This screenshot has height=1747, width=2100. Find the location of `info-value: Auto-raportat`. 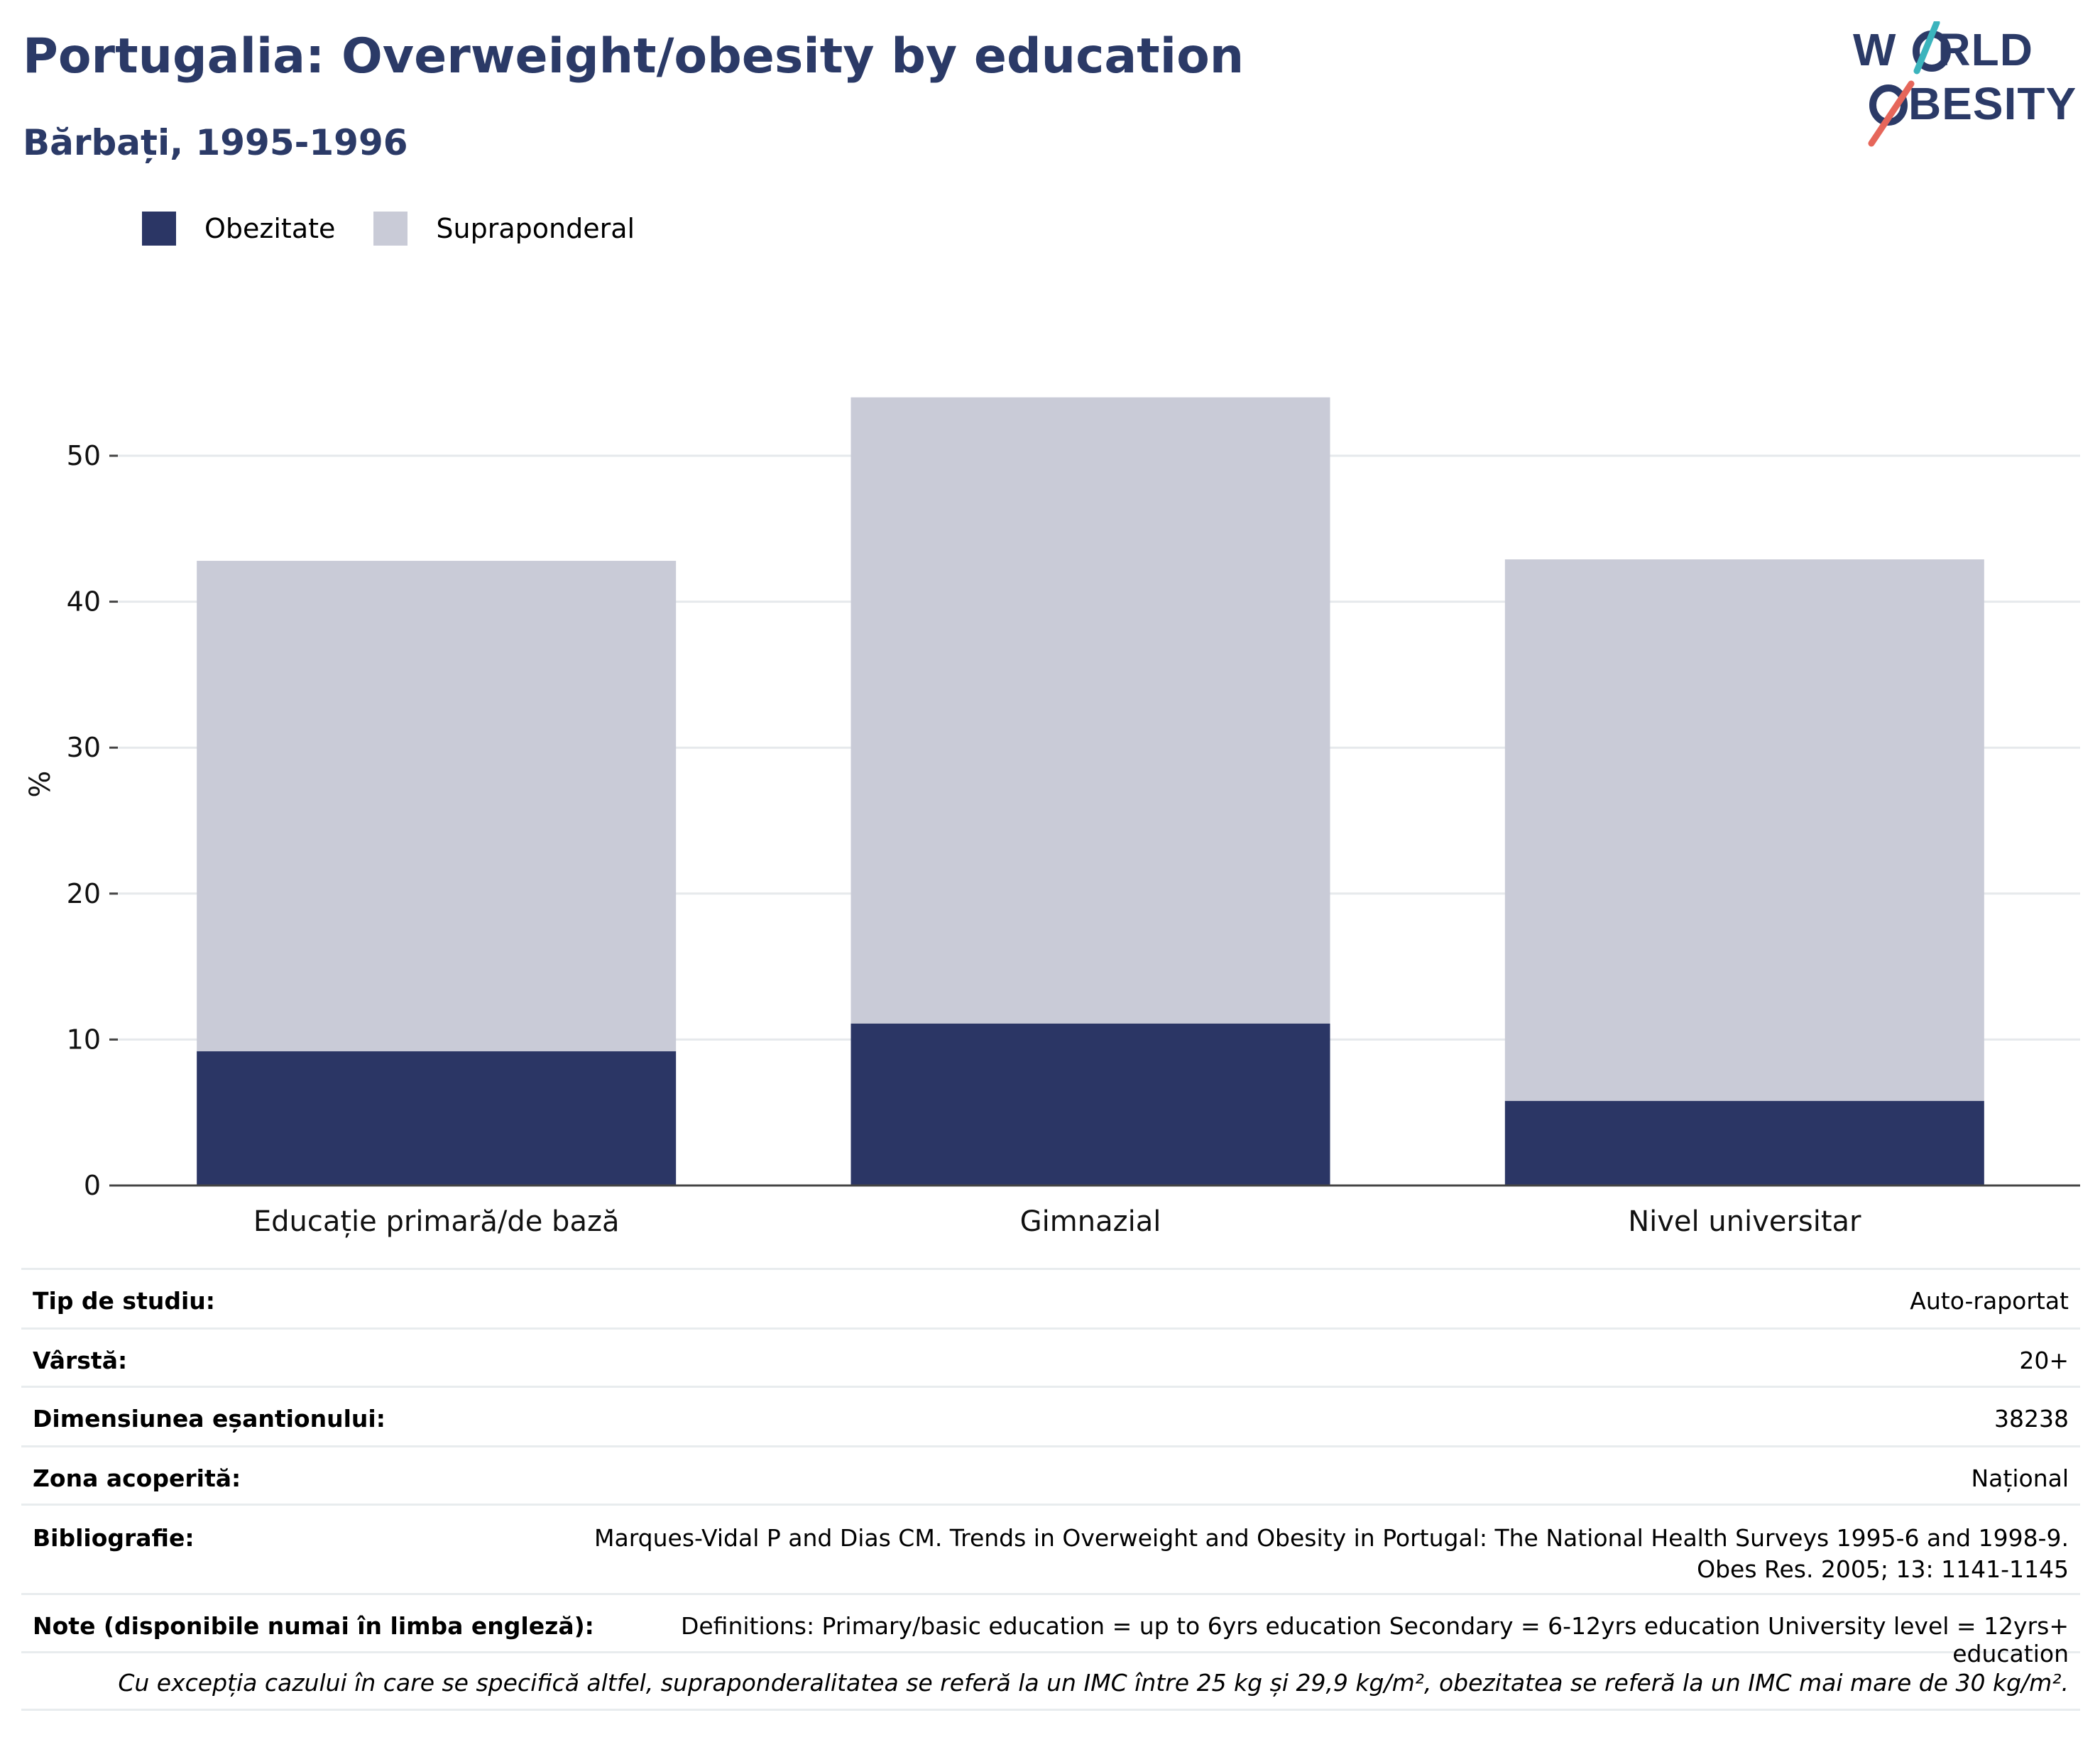

info-value: Auto-raportat is located at coordinates (1989, 1301).